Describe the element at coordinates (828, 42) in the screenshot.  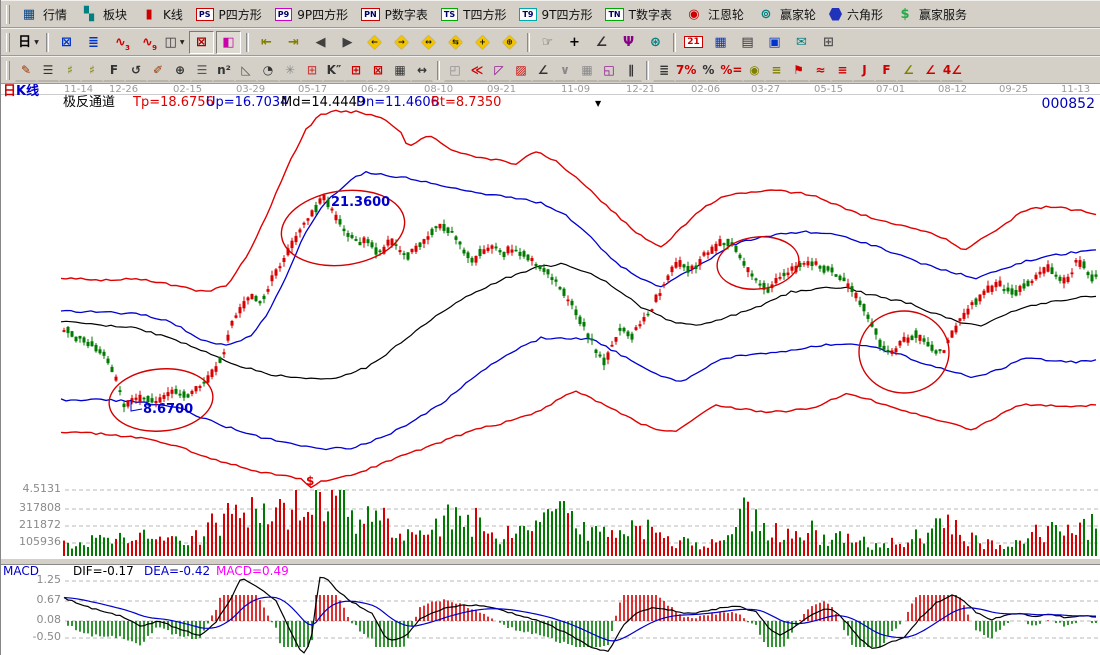
I see `workstation-button: ⊞` at that location.